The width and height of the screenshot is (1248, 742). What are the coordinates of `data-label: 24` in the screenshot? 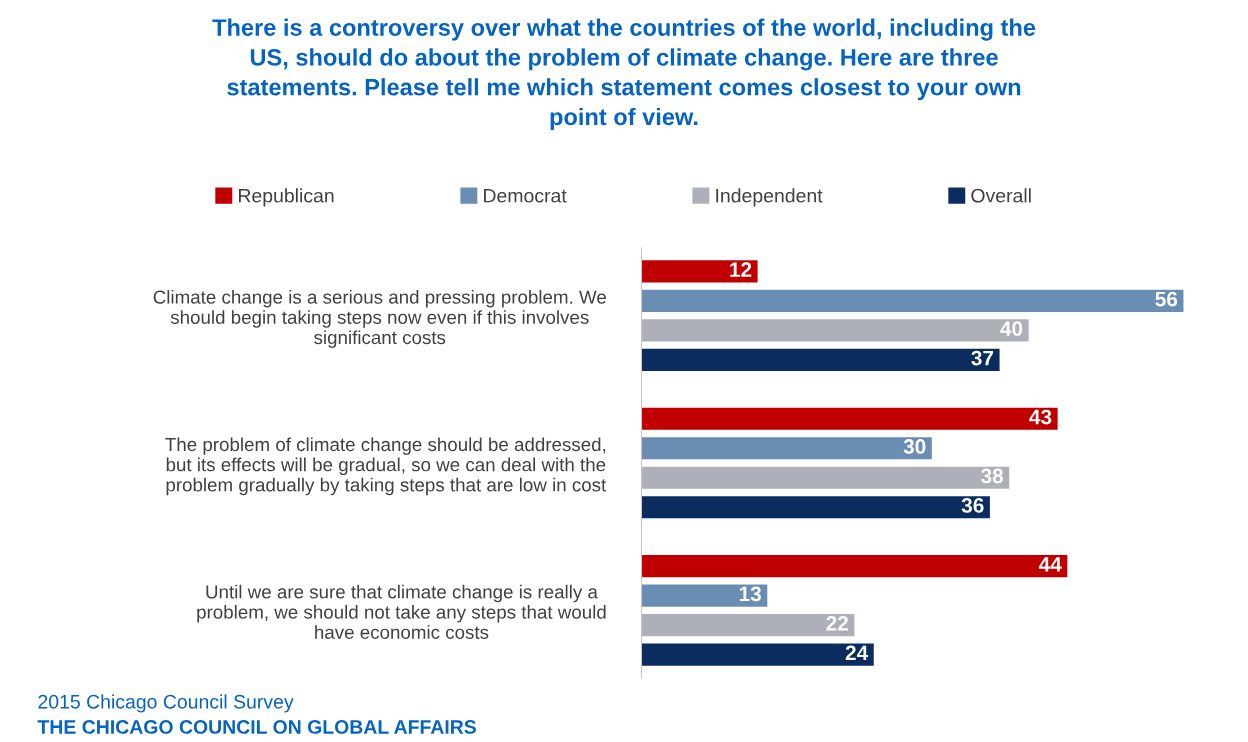 It's located at (857, 652).